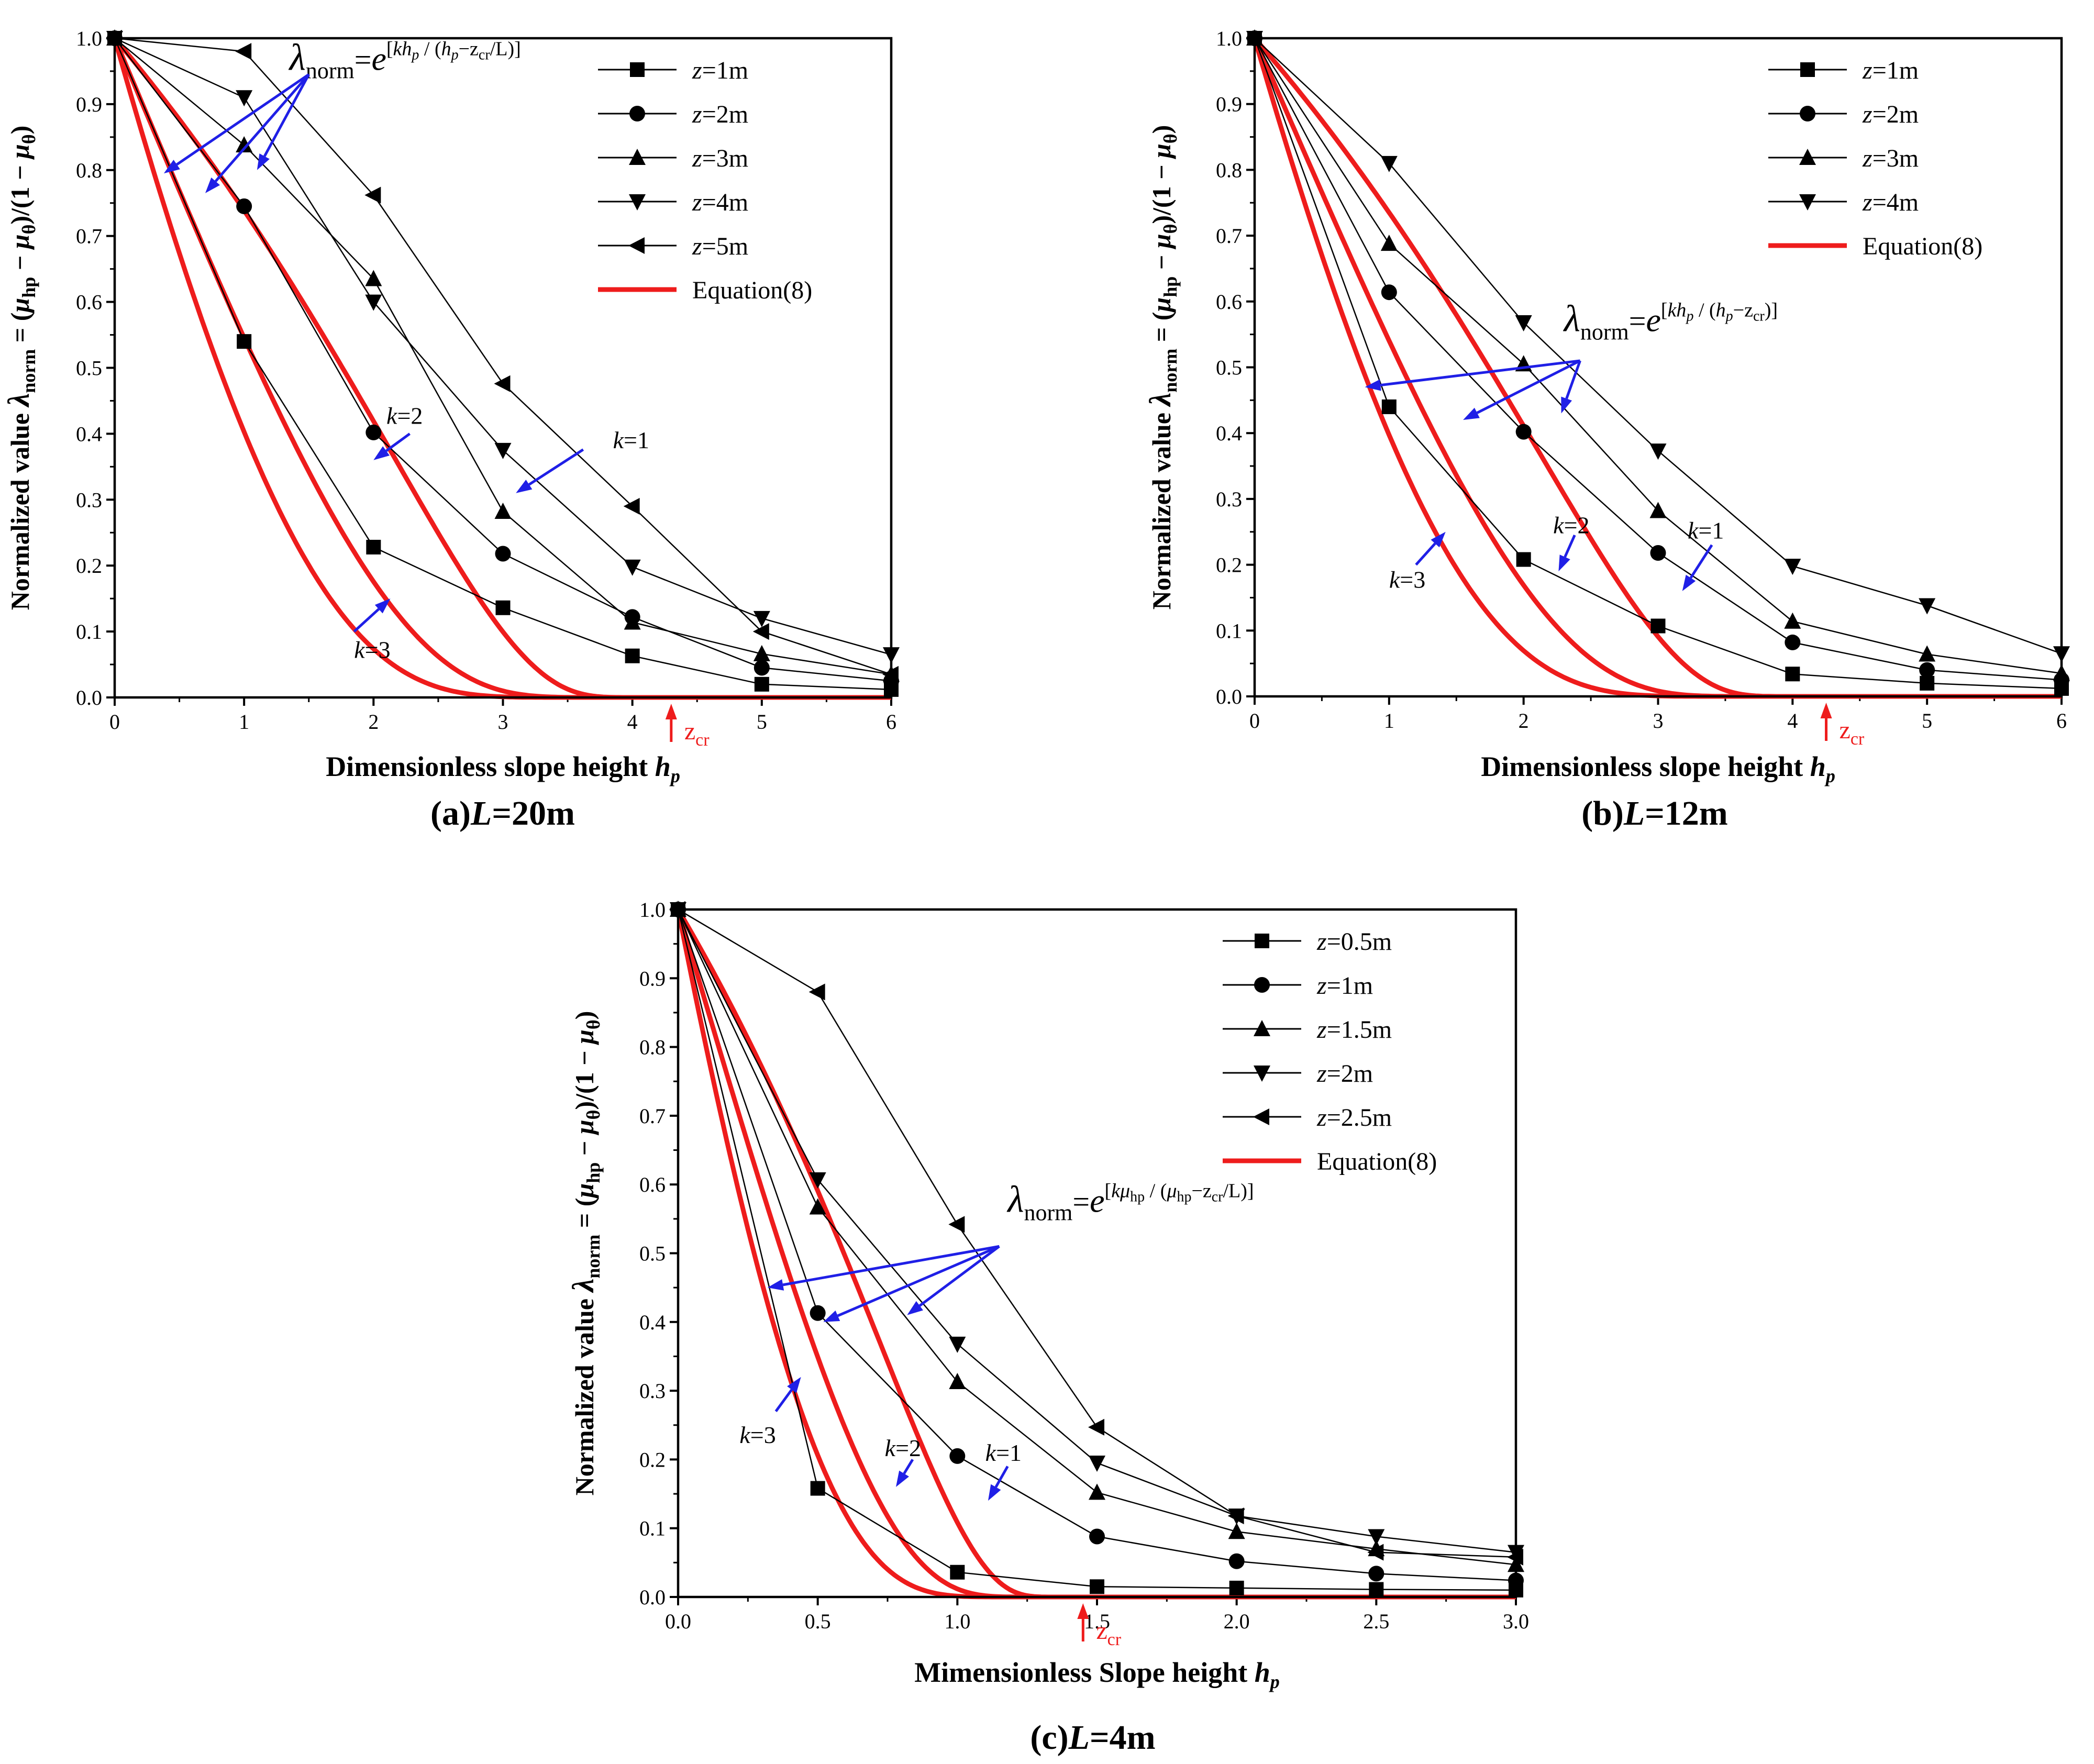 The height and width of the screenshot is (1764, 2094). Describe the element at coordinates (89, 39) in the screenshot. I see `y-tick-label: 1.0` at that location.